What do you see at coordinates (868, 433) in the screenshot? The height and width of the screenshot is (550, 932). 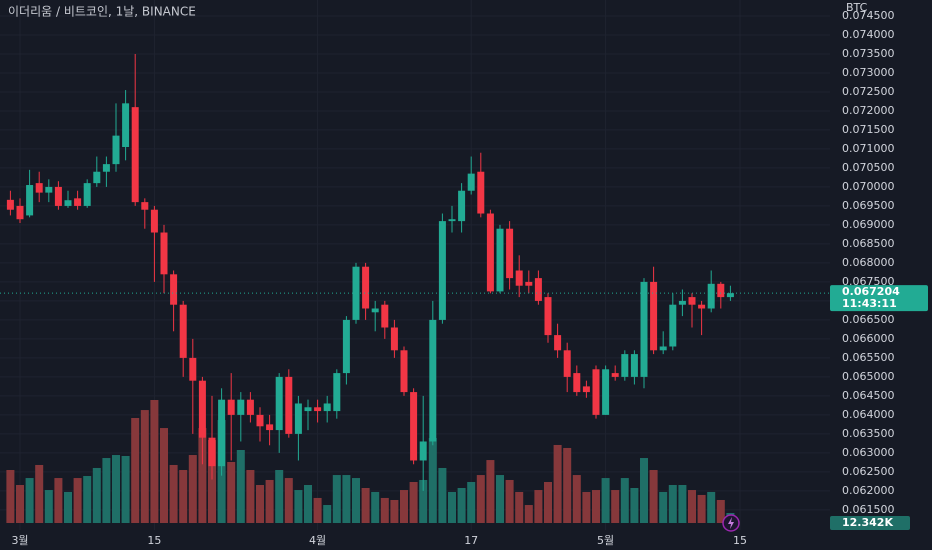 I see `y-tick-label: 0.063500` at bounding box center [868, 433].